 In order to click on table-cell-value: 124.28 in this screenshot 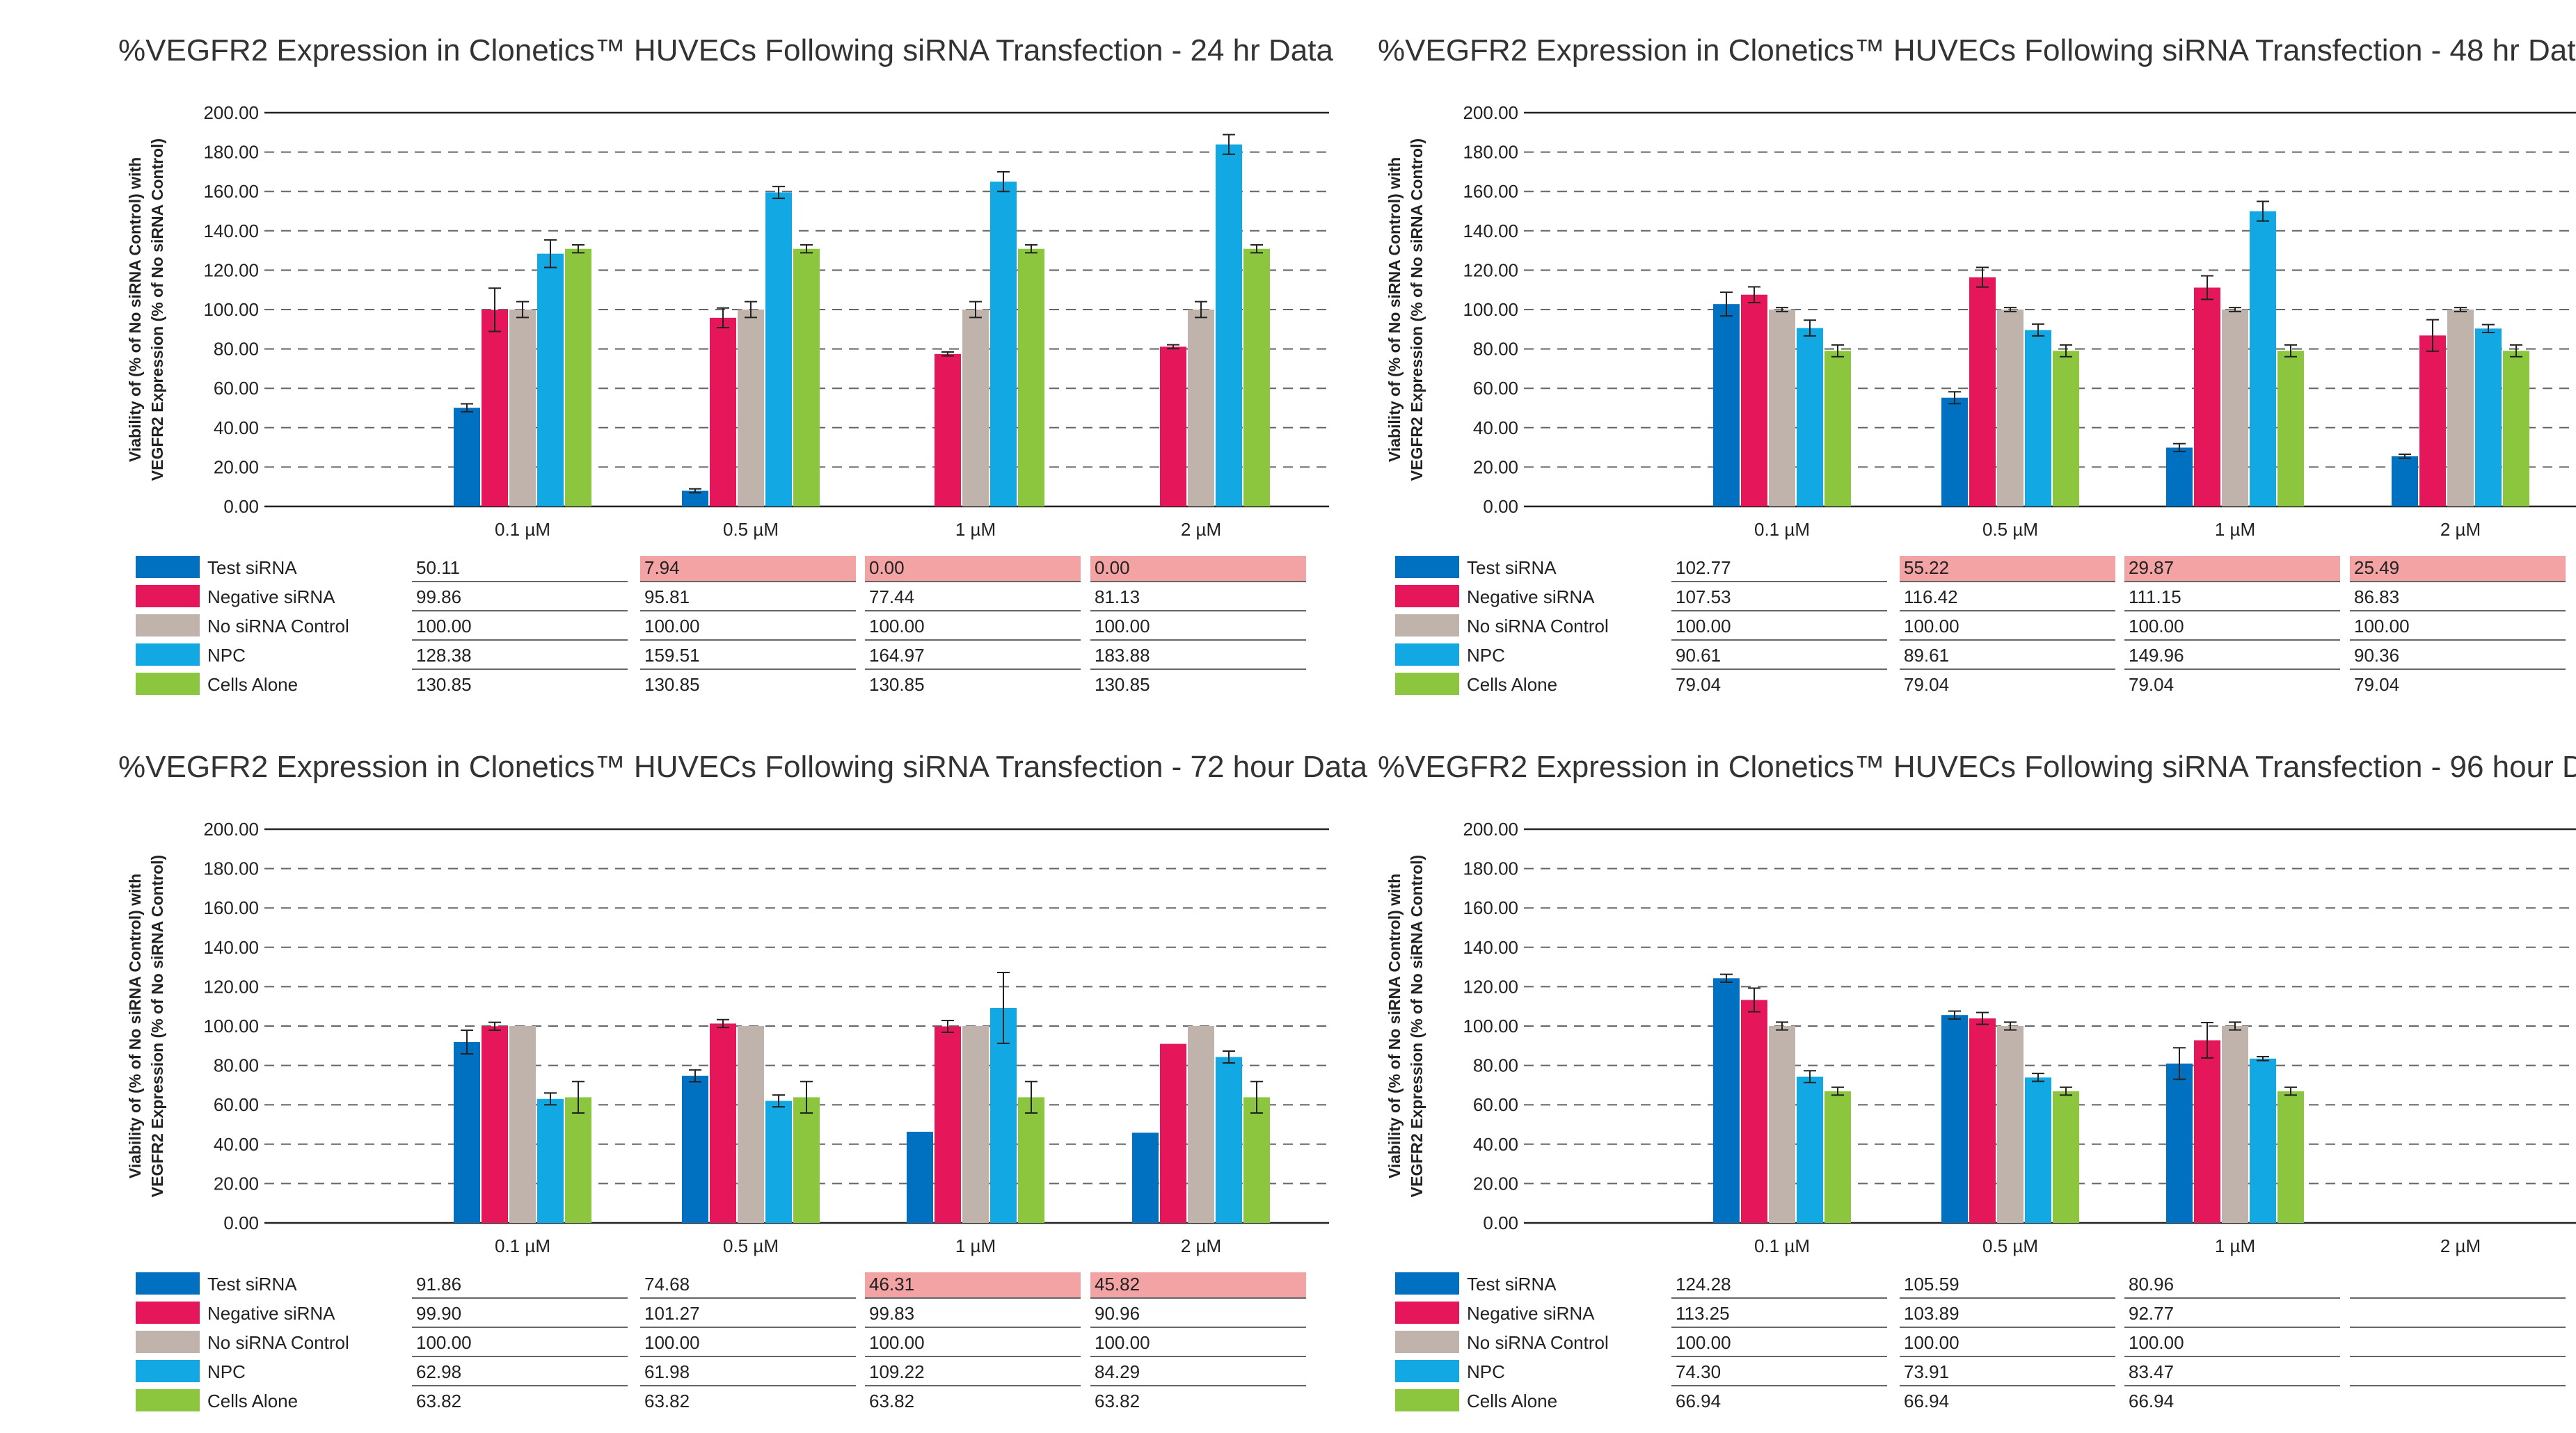, I will do `click(1703, 1285)`.